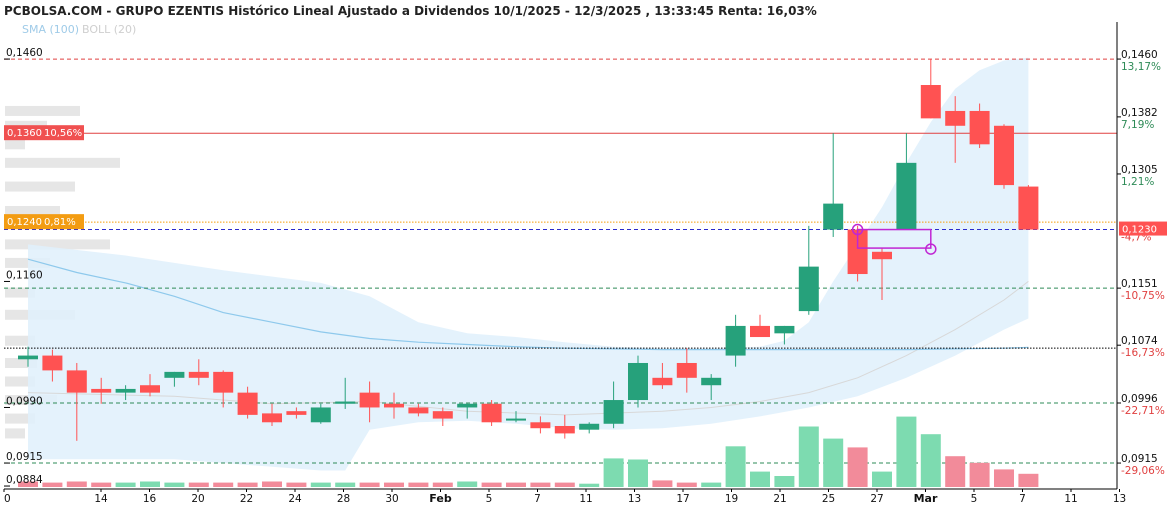 Image resolution: width=1173 pixels, height=517 pixels. What do you see at coordinates (60, 222) in the screenshot?
I see `price-tag-pct: 0,81%` at bounding box center [60, 222].